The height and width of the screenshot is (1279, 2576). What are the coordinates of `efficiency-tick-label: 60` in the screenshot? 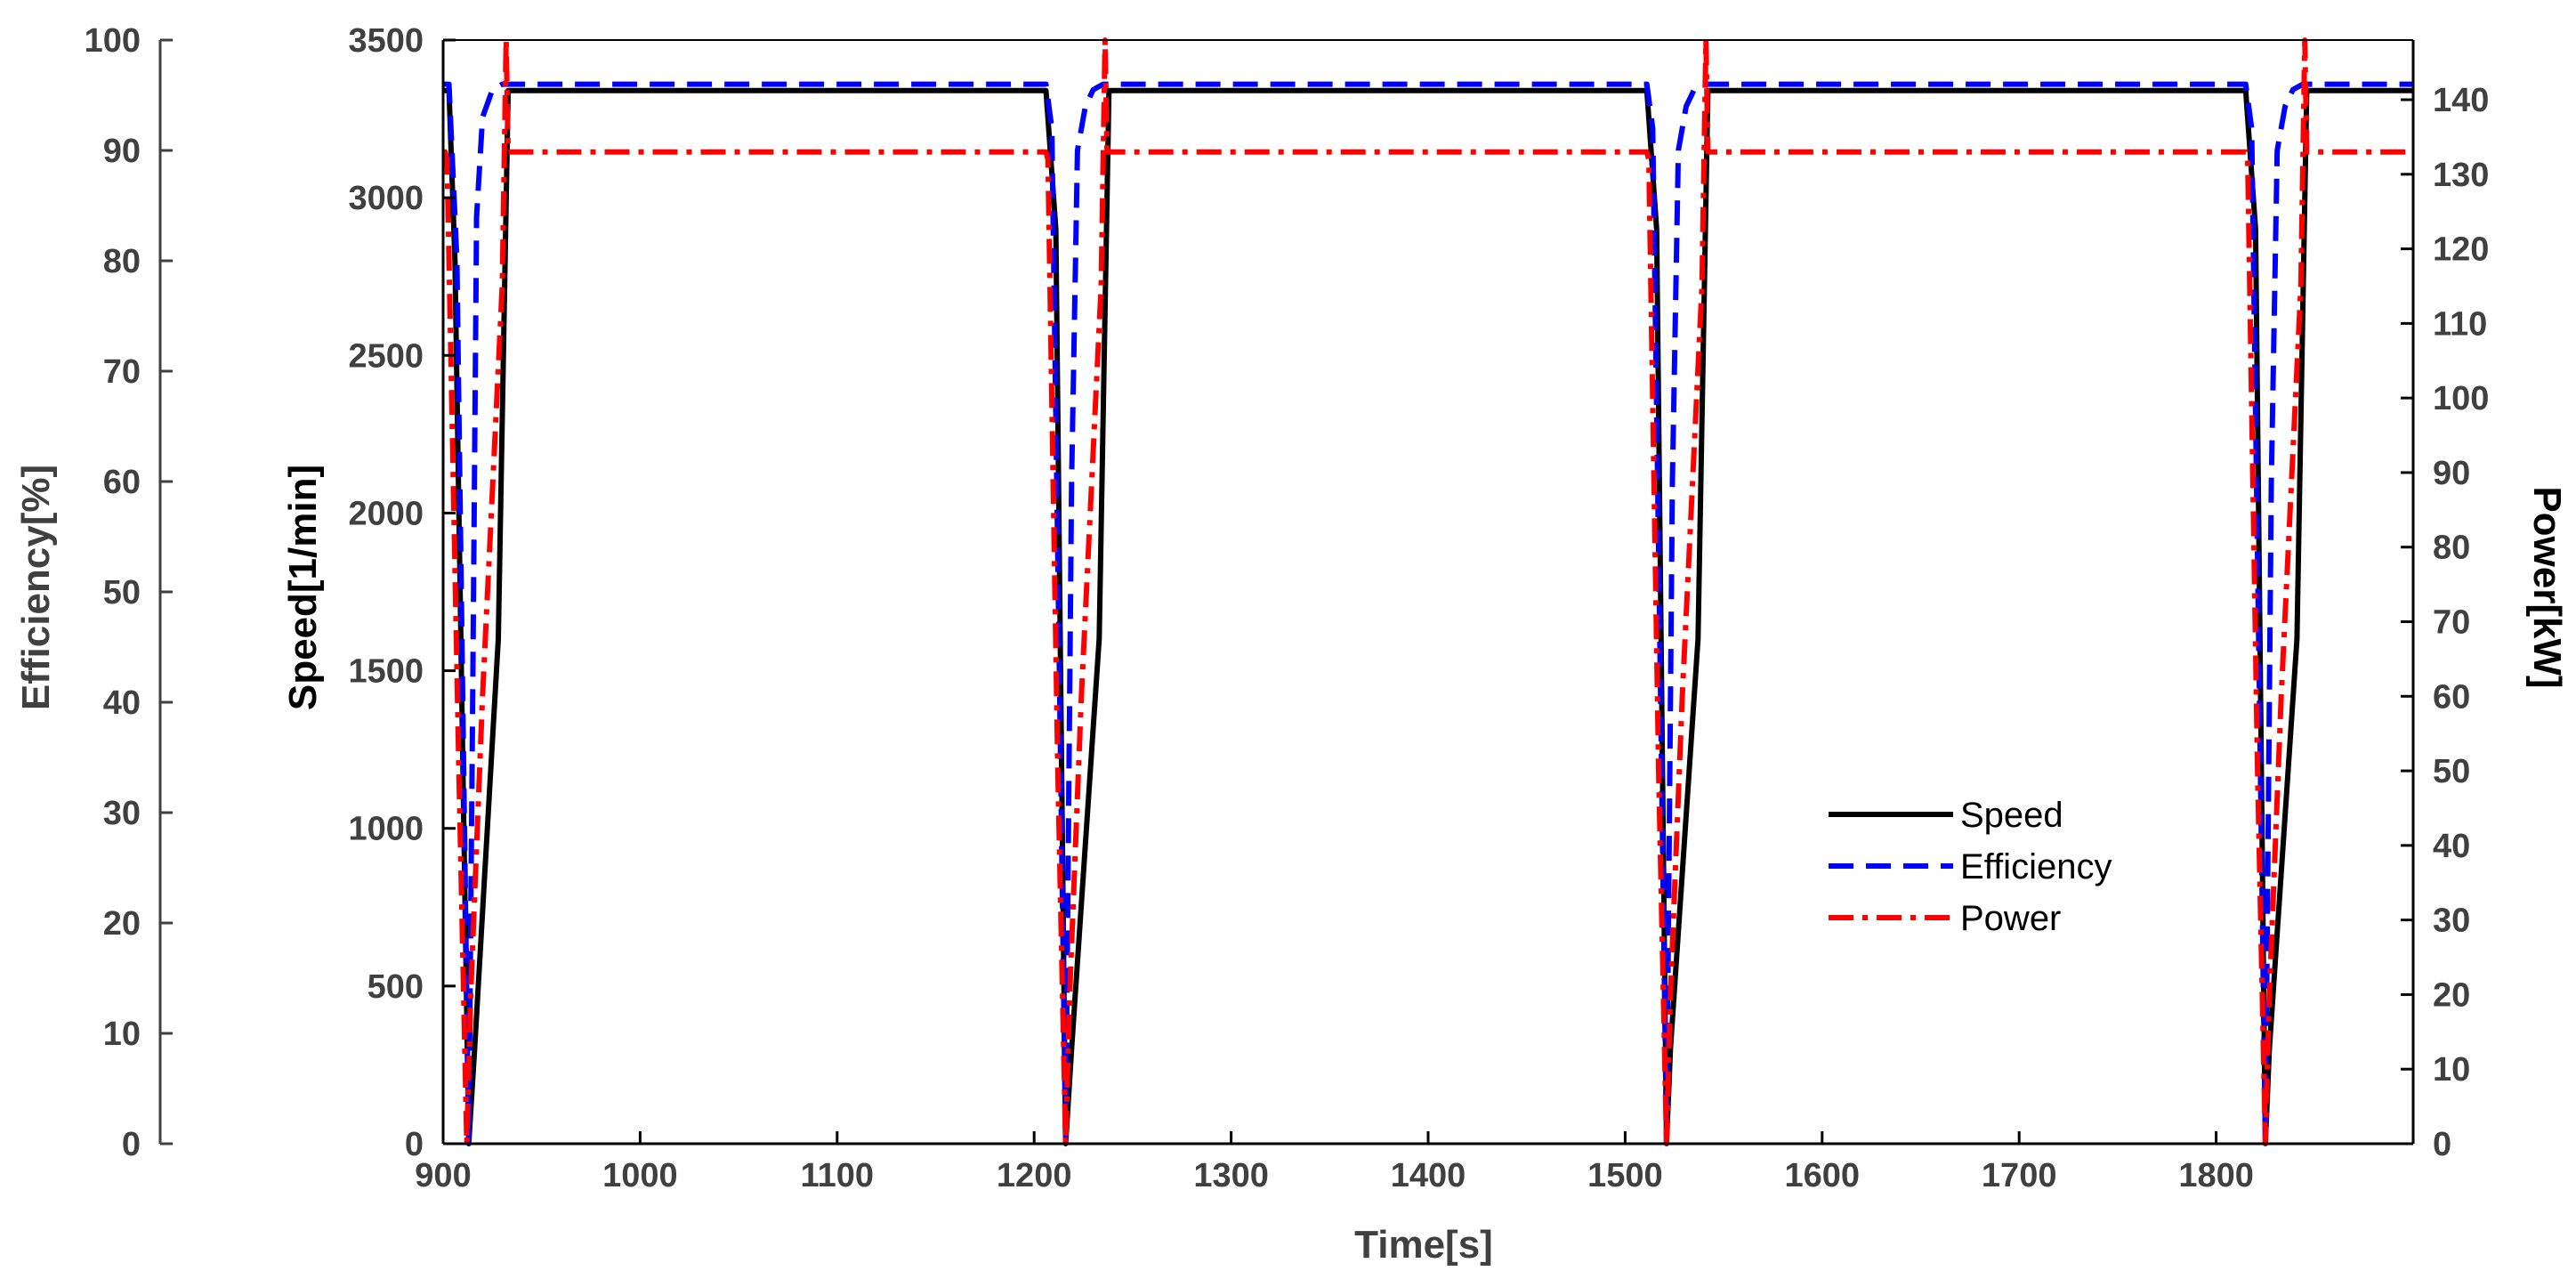 It's located at (122, 482).